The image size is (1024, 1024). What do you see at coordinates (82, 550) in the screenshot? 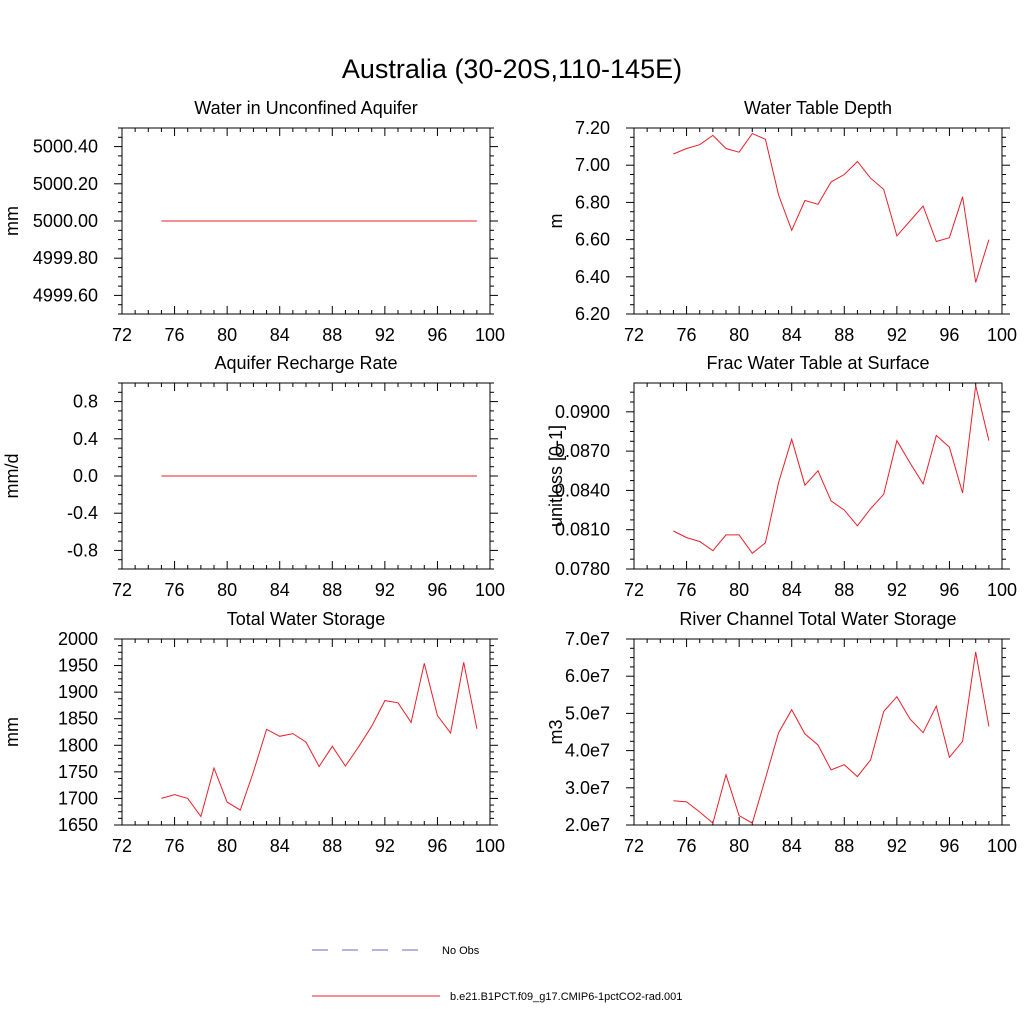
I see `y-tick-label: -0.8` at bounding box center [82, 550].